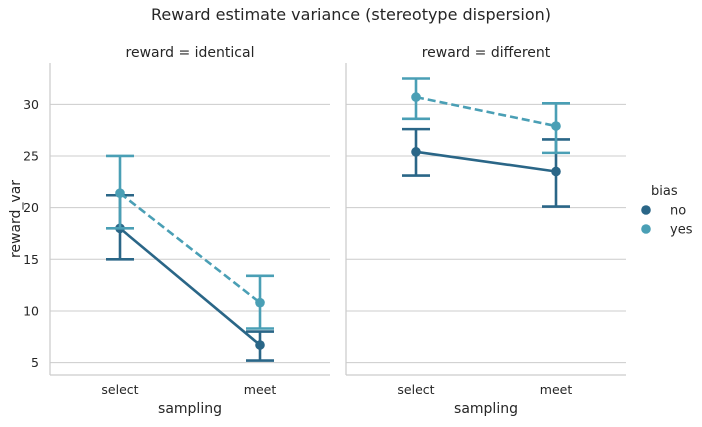 The width and height of the screenshot is (702, 427). What do you see at coordinates (31, 207) in the screenshot?
I see `y-tick-label: 20` at bounding box center [31, 207].